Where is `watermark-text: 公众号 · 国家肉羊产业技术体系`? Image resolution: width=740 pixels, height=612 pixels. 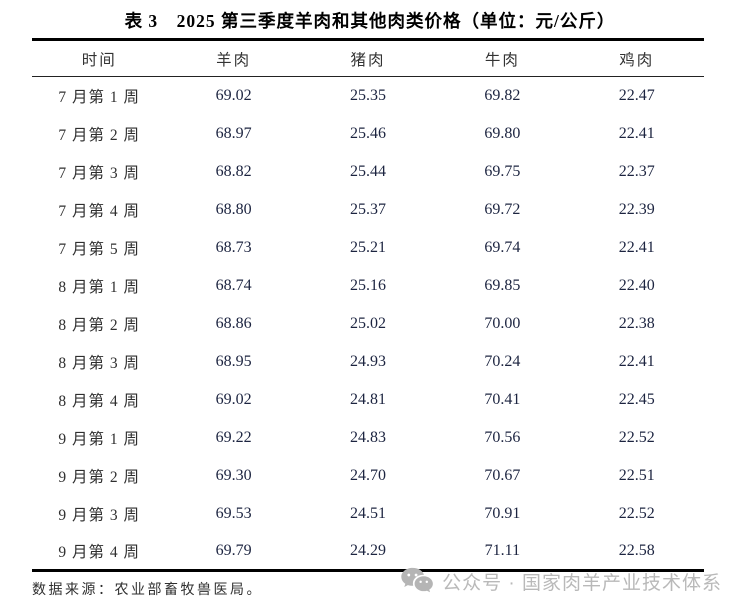 watermark-text: 公众号 · 国家肉羊产业技术体系 is located at coordinates (582, 583).